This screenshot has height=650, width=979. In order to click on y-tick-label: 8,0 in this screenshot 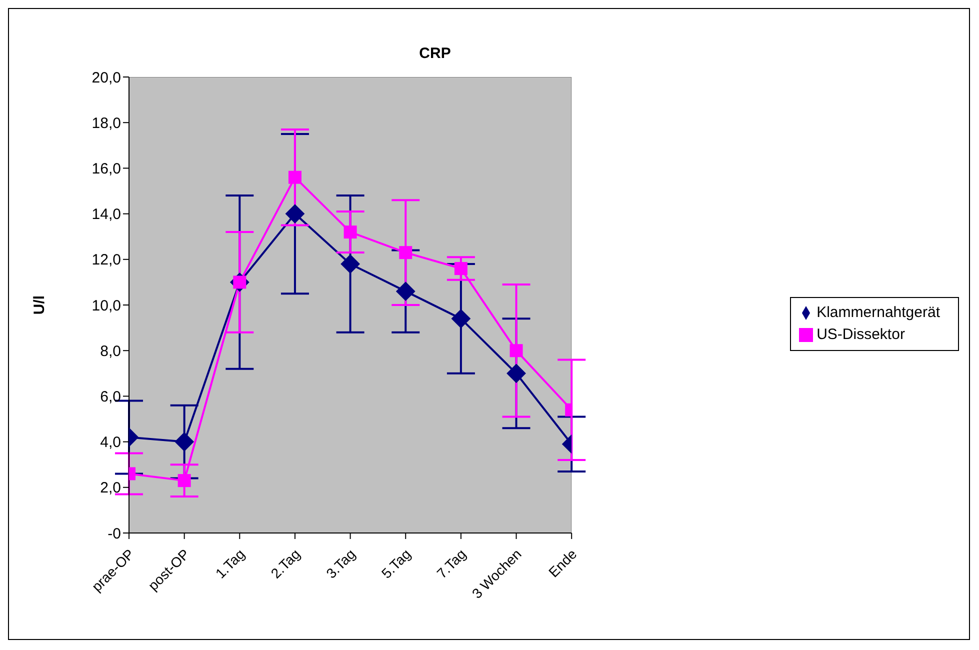, I will do `click(110, 351)`.